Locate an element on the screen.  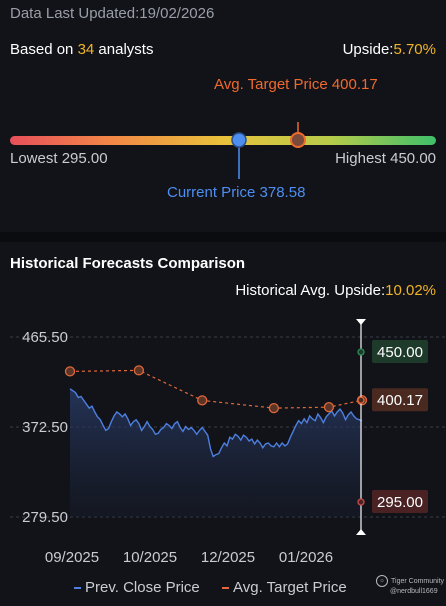
section-divider is located at coordinates (223, 237).